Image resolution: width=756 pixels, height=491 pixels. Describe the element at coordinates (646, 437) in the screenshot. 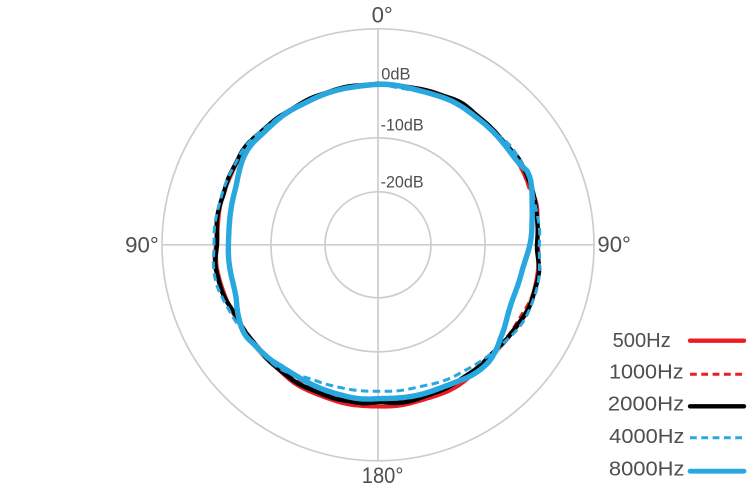

I see `svg-text: 4000Hz` at that location.